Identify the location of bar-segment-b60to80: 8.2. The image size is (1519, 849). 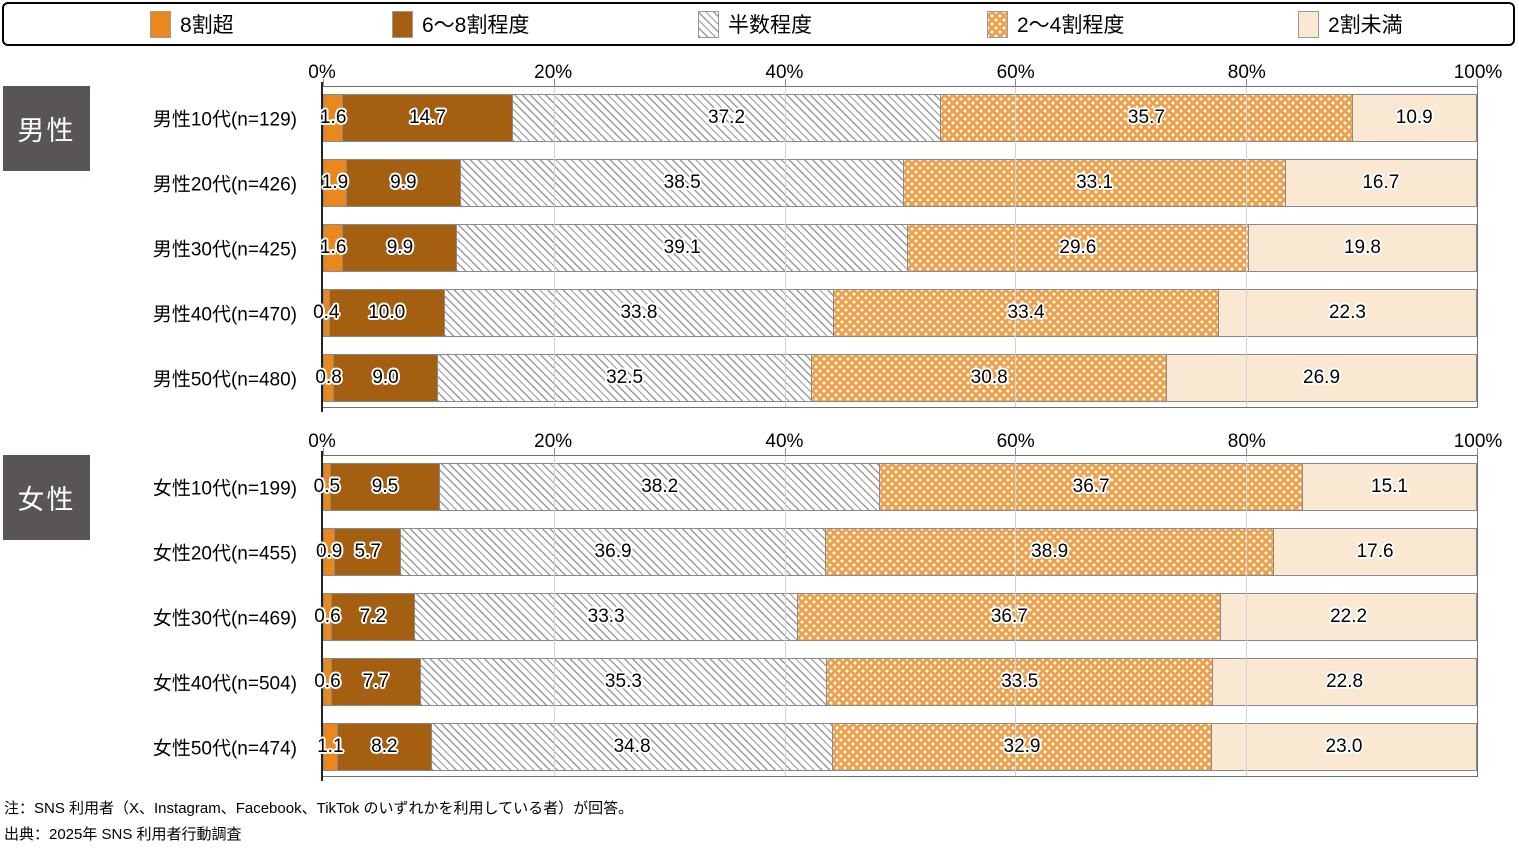
(384, 747).